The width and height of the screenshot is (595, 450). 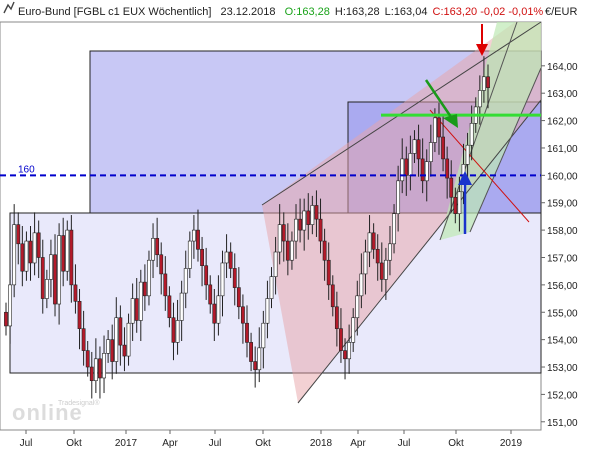 I want to click on chart-type-icon, so click(x=9, y=7).